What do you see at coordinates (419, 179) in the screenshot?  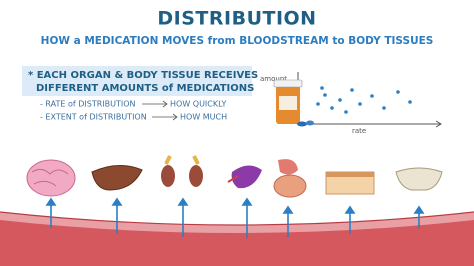 I see `pelvis` at bounding box center [419, 179].